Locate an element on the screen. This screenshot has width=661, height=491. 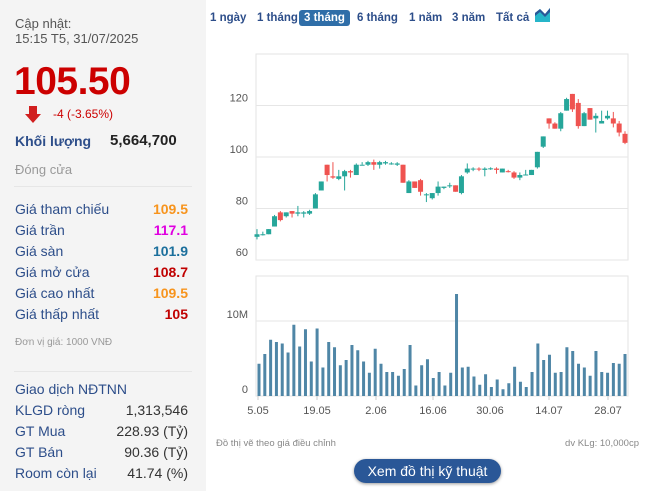
volume-tick-label: 10M is located at coordinates (237, 315).